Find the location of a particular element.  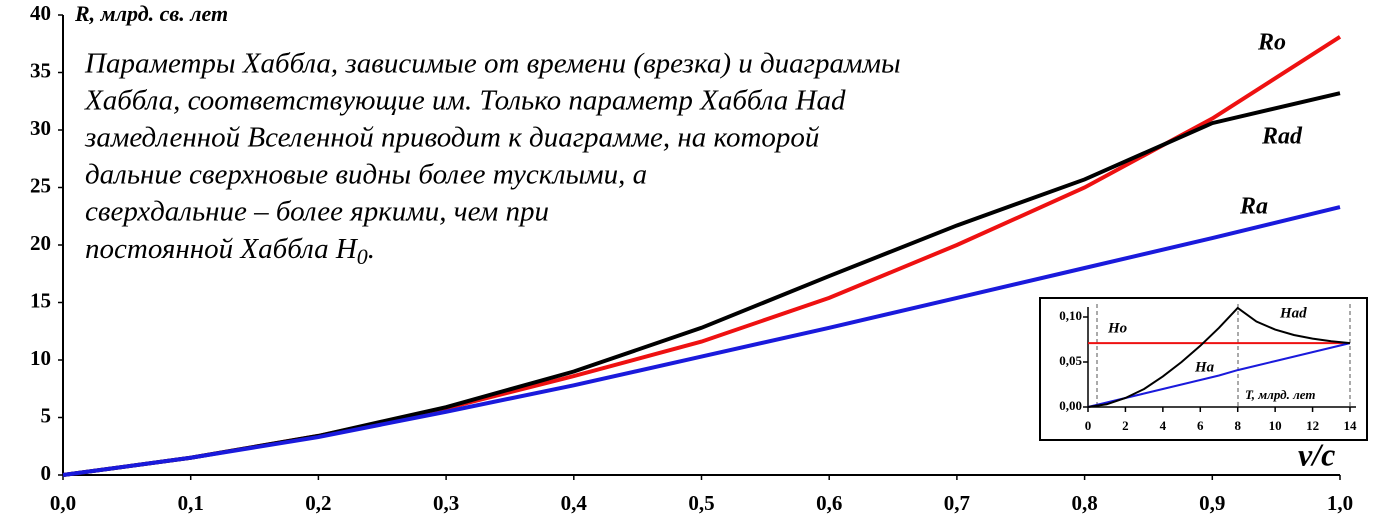

series-label: Rad is located at coordinates (1282, 137).